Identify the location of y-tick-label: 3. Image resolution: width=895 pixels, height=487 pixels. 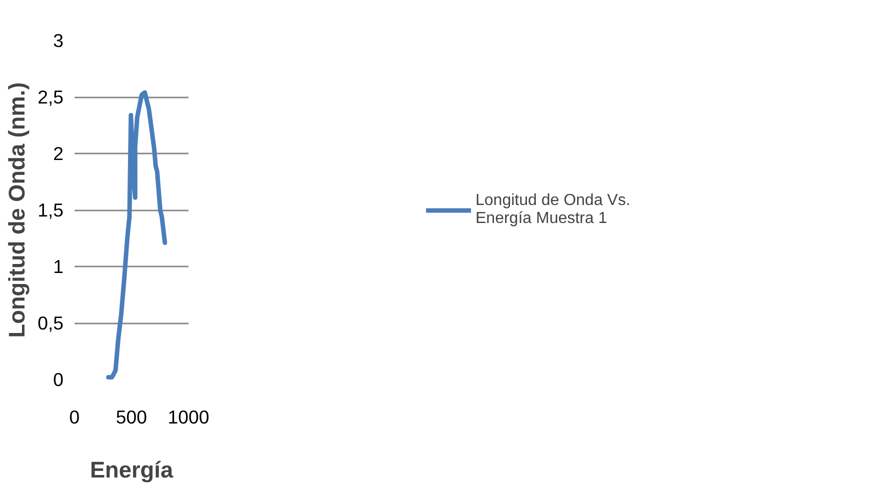
(58, 40).